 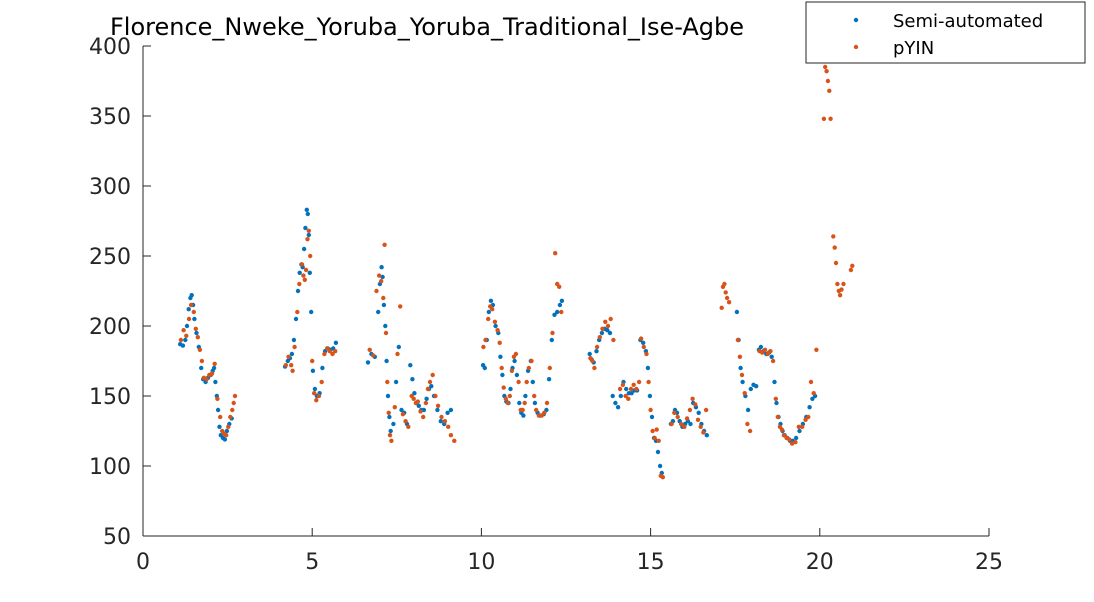 I want to click on y-tick-label: 150, so click(x=110, y=397).